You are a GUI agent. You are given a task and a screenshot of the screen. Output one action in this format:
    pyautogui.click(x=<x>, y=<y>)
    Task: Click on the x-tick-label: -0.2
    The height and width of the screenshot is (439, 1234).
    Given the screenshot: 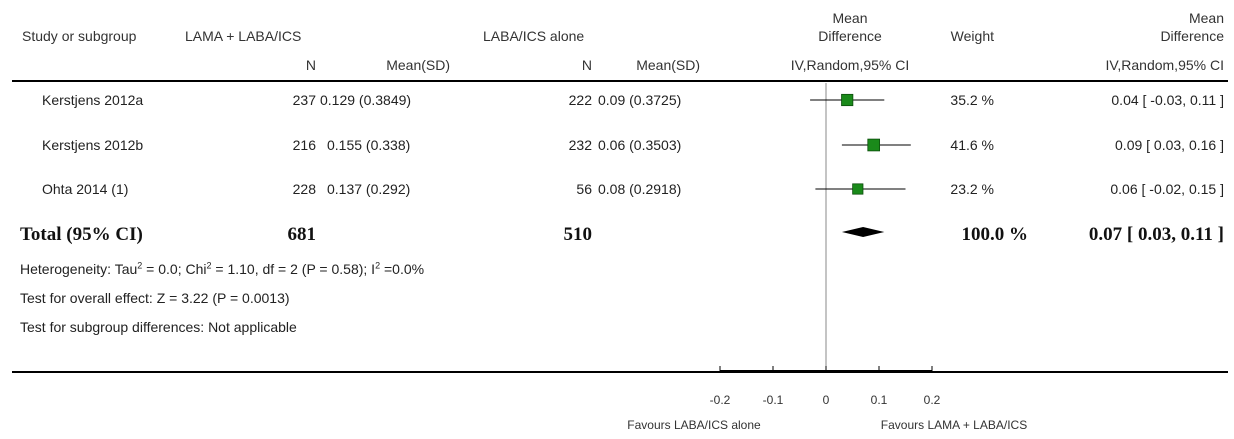 What is the action you would take?
    pyautogui.click(x=720, y=400)
    